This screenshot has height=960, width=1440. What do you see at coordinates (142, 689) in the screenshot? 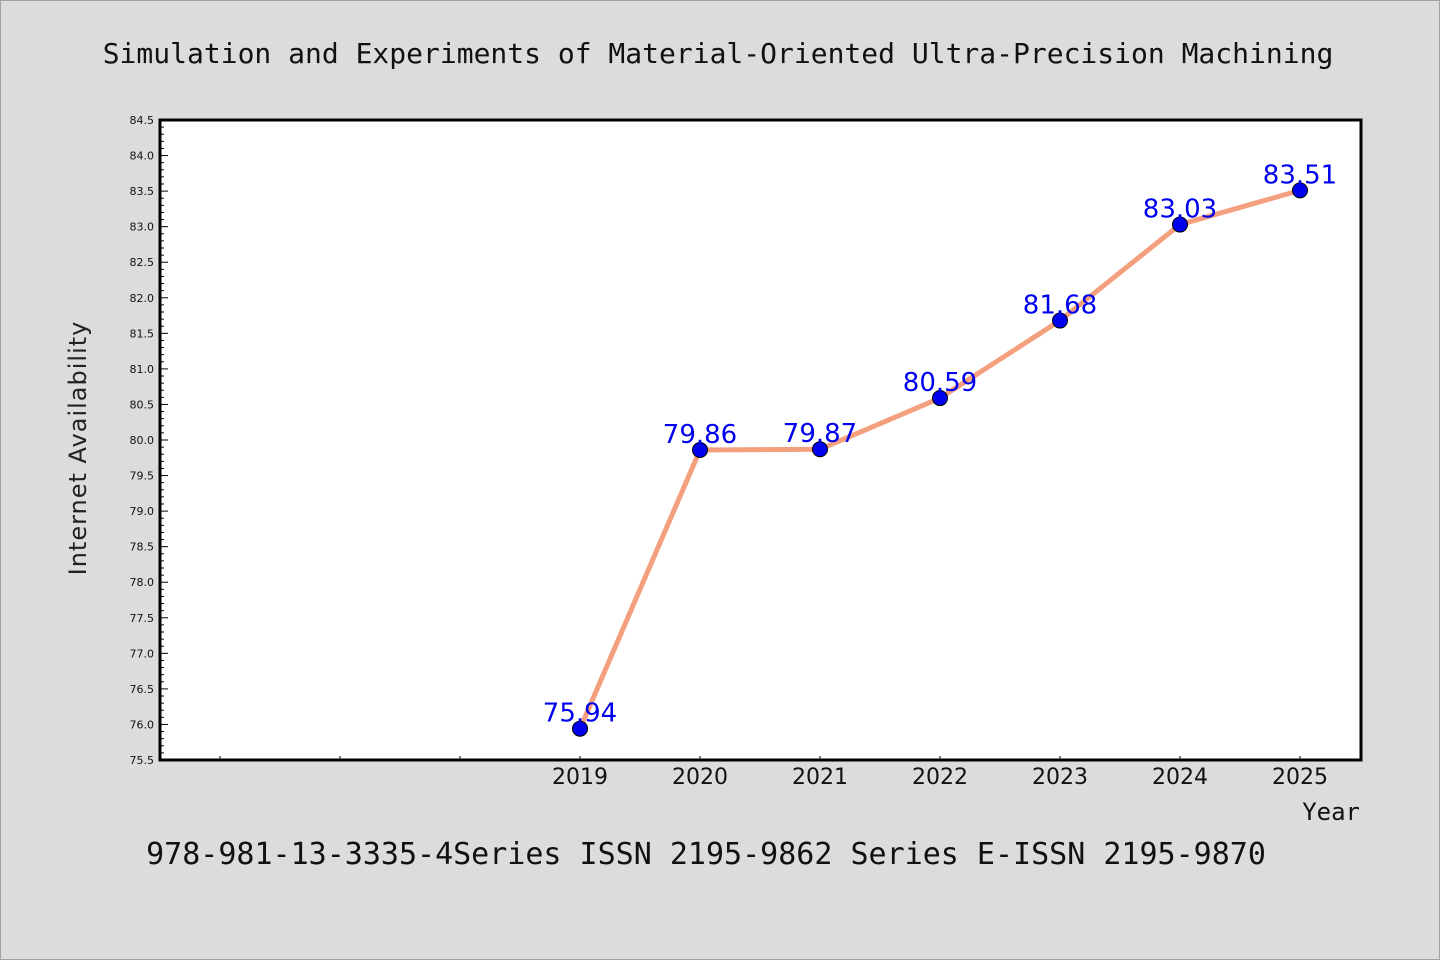
I see `y-tick-label: 76.5` at bounding box center [142, 689].